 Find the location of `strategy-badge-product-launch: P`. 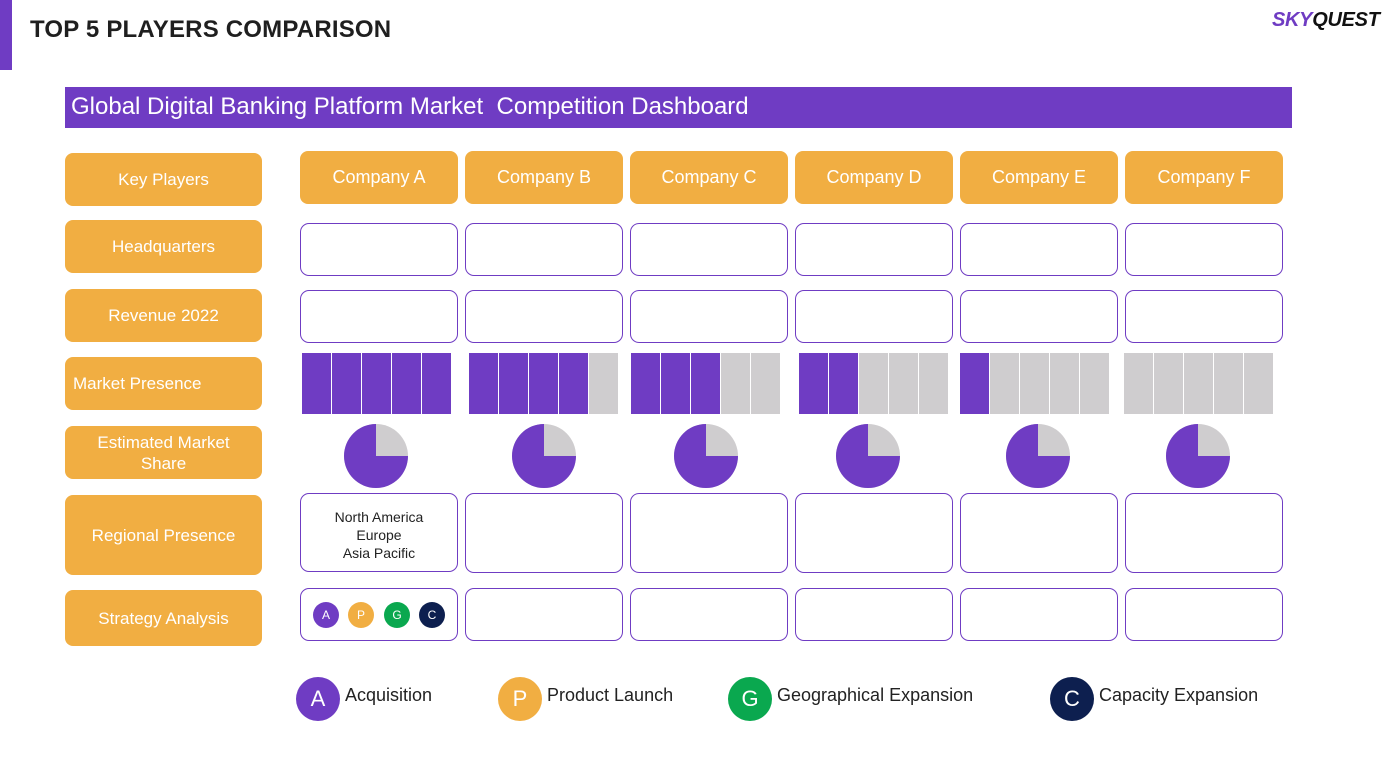

strategy-badge-product-launch: P is located at coordinates (361, 615).